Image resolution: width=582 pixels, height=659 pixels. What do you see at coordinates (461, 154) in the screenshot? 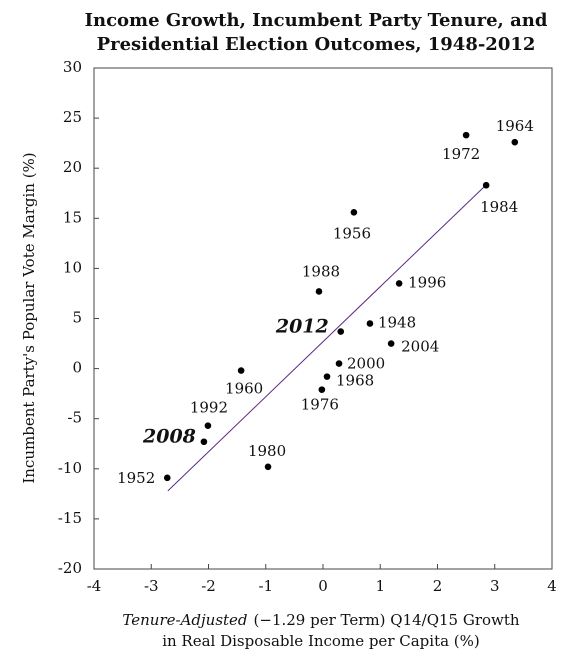
I see `point-label: 1972` at bounding box center [461, 154].